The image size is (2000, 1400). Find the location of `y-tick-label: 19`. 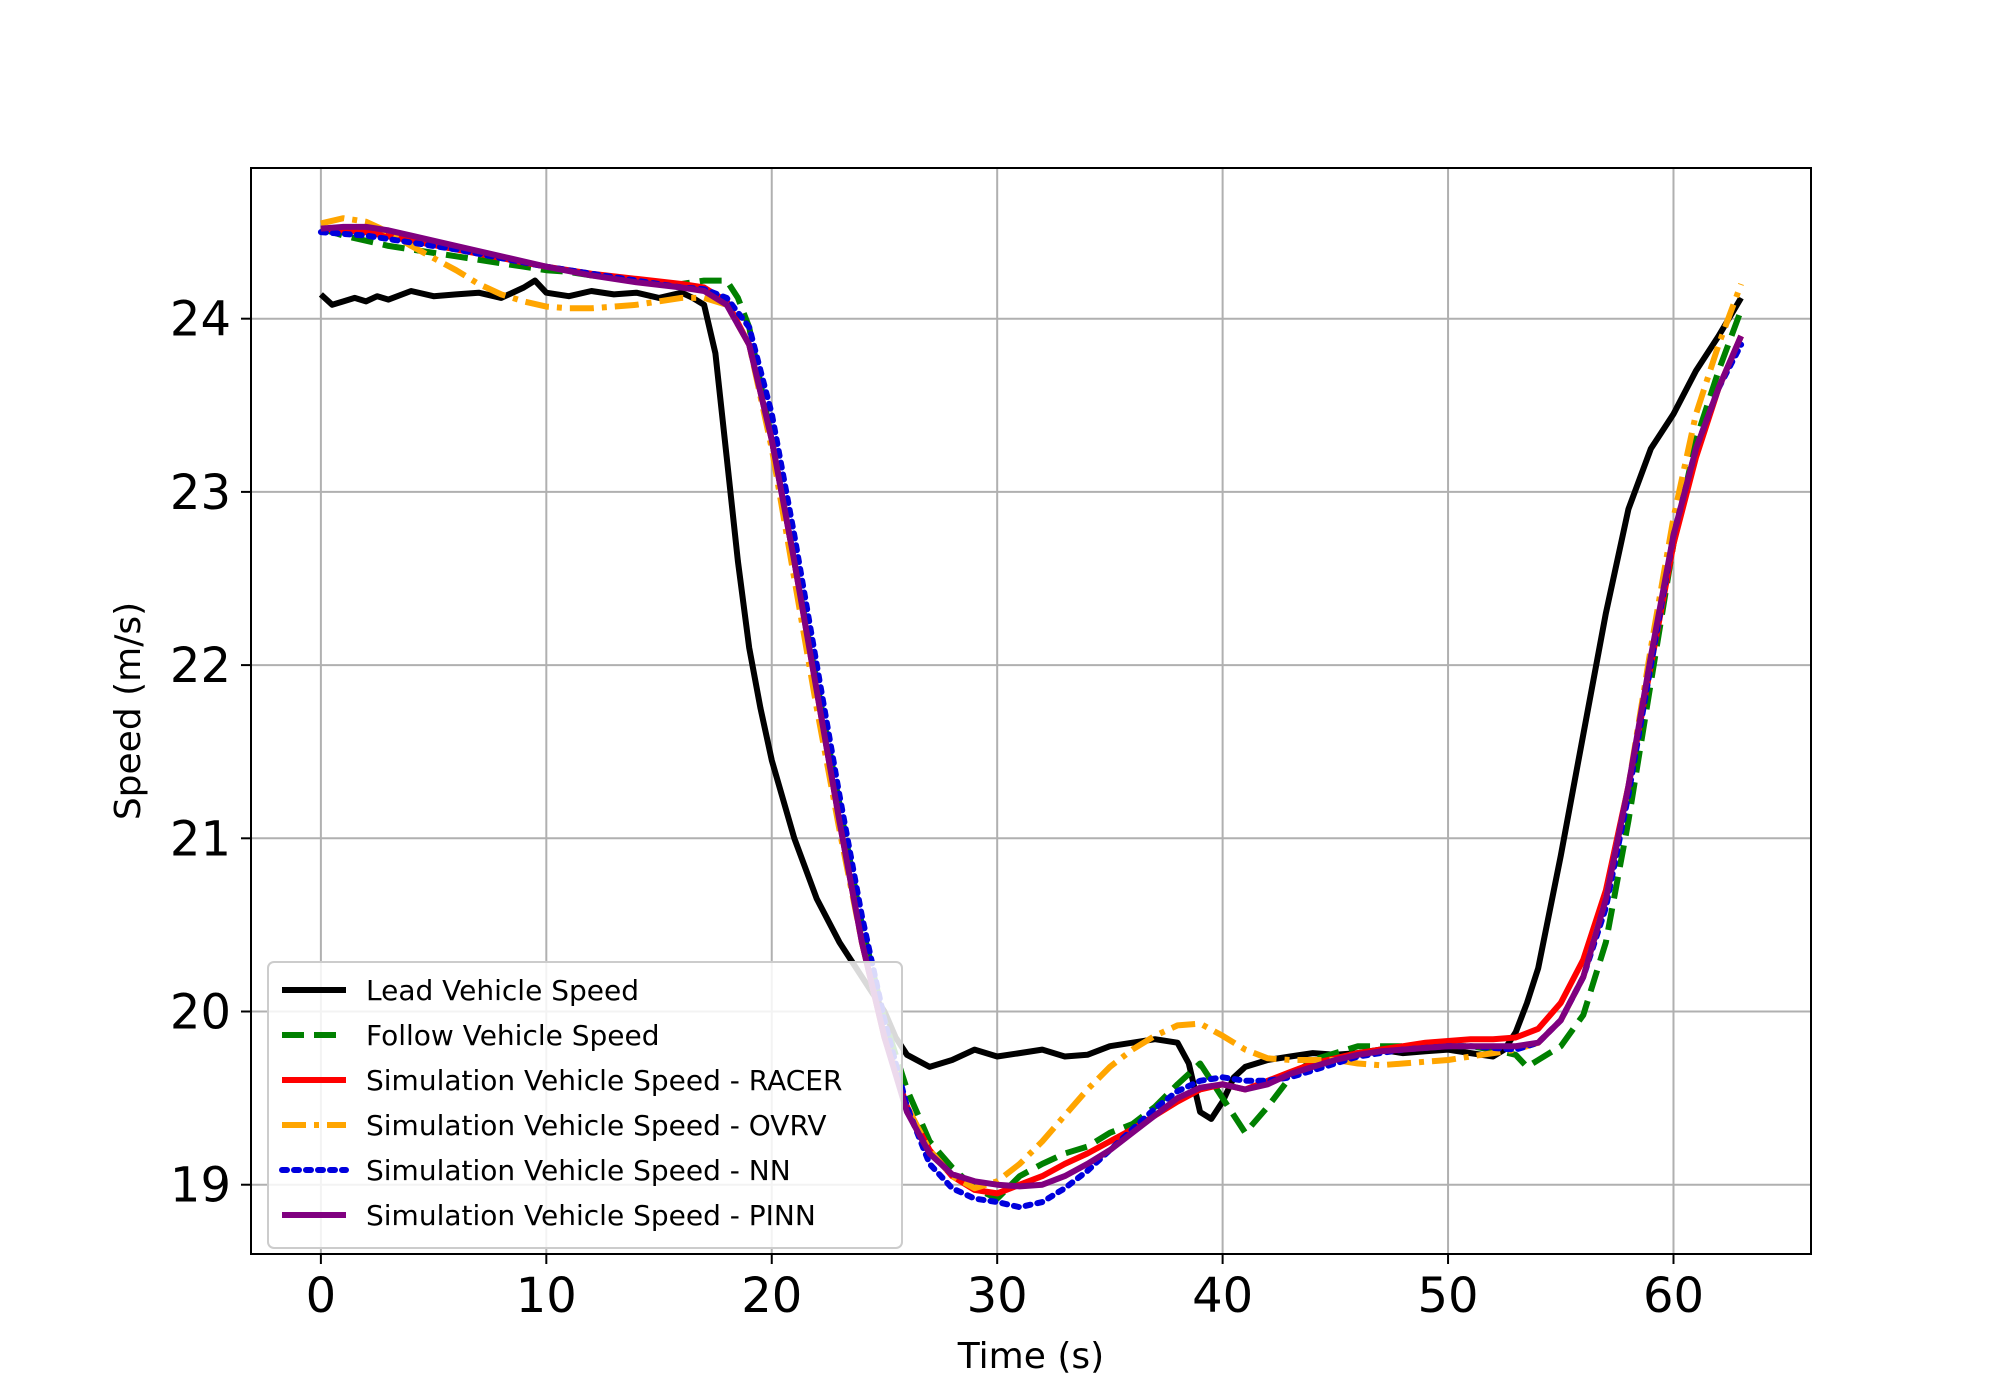

y-tick-label: 19 is located at coordinates (200, 1186).